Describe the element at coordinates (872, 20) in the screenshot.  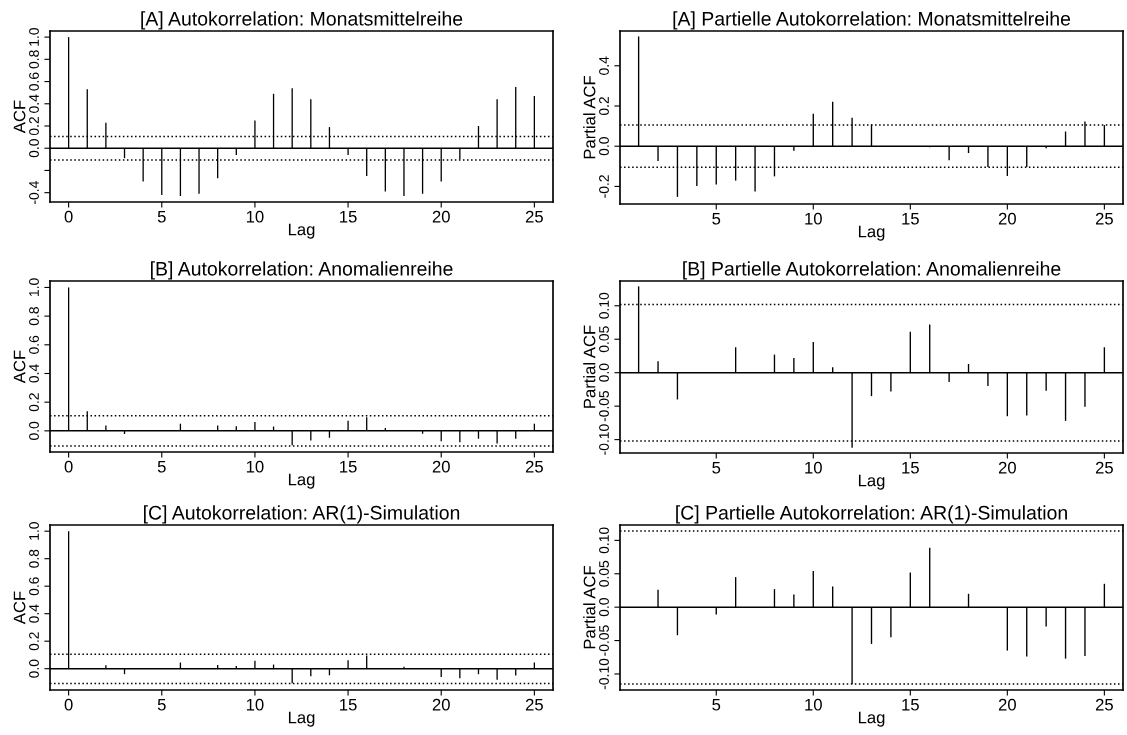
I see `chart-title: [A] Partielle Autokorrelation: Monatsmittelreihe` at that location.